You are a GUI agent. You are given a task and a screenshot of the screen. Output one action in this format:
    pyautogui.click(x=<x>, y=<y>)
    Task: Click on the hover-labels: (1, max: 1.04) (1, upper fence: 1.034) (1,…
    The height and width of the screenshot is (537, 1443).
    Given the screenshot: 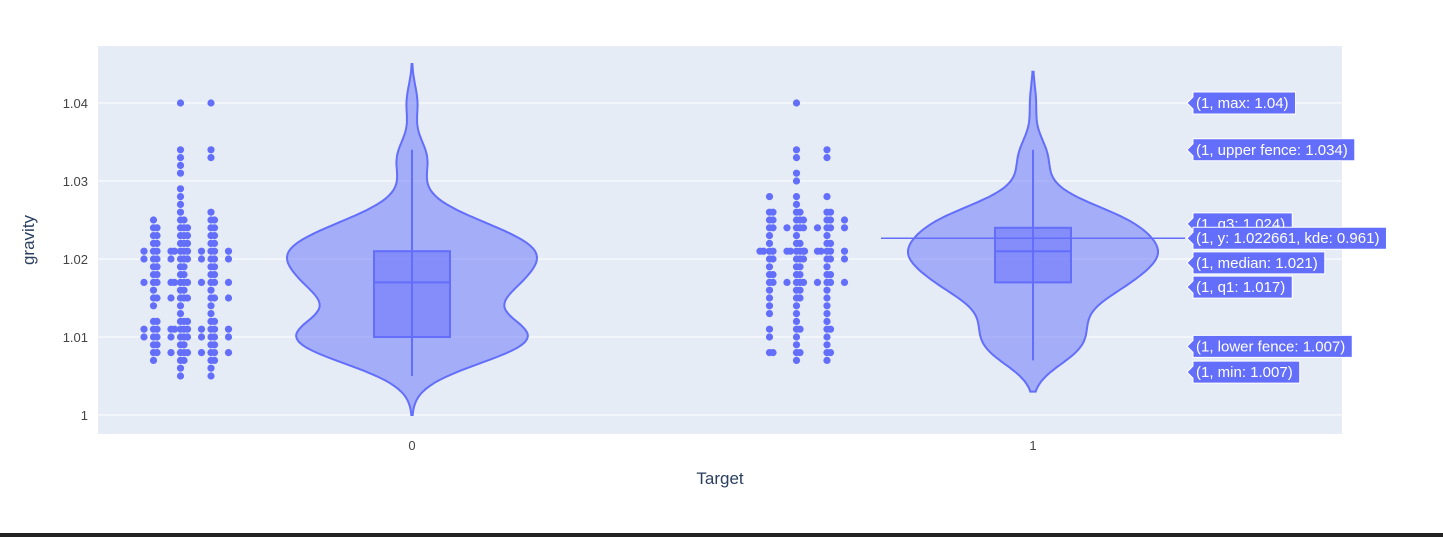 What is the action you would take?
    pyautogui.click(x=1286, y=237)
    